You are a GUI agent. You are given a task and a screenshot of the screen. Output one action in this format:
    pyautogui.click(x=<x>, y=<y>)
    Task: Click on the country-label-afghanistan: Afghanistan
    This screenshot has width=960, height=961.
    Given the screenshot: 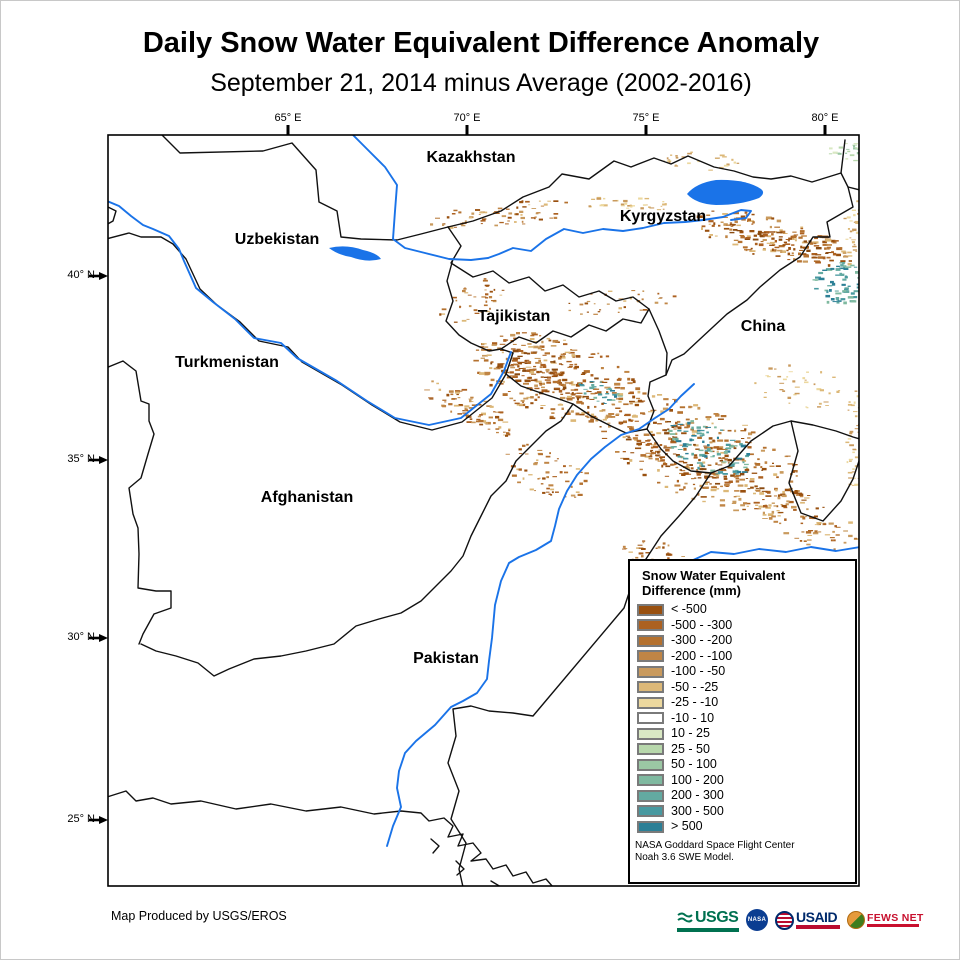 What is the action you would take?
    pyautogui.click(x=307, y=497)
    